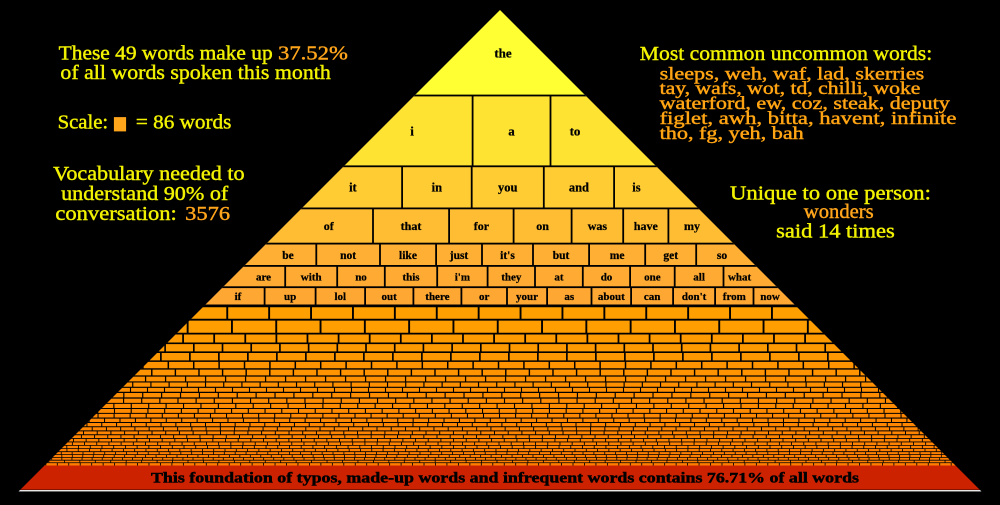 The width and height of the screenshot is (1000, 505). Describe the element at coordinates (184, 123) in the screenshot. I see `svg-text: = 86 words` at that location.